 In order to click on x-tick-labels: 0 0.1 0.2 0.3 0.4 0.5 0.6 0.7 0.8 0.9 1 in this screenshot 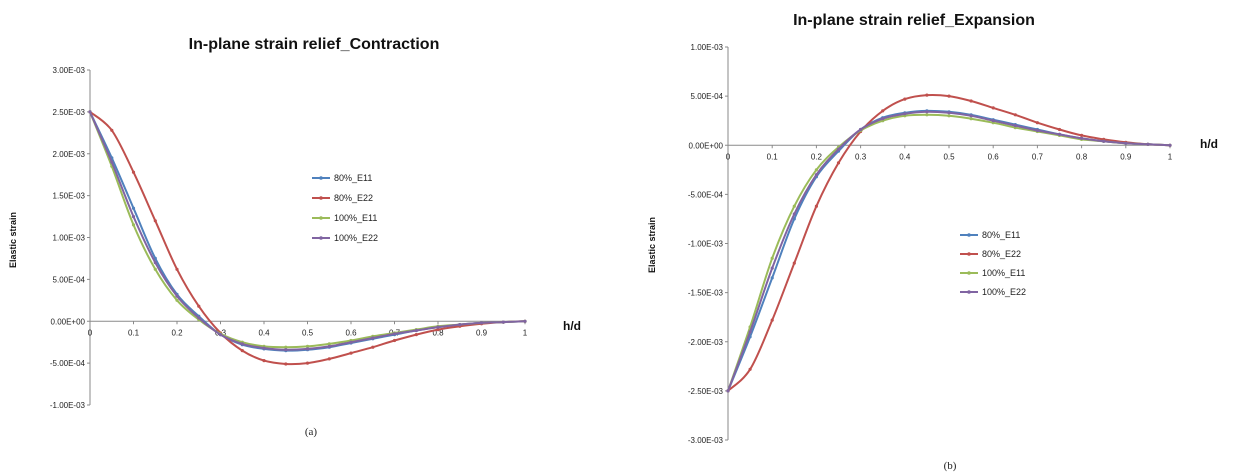, I will do `click(949, 153)`.